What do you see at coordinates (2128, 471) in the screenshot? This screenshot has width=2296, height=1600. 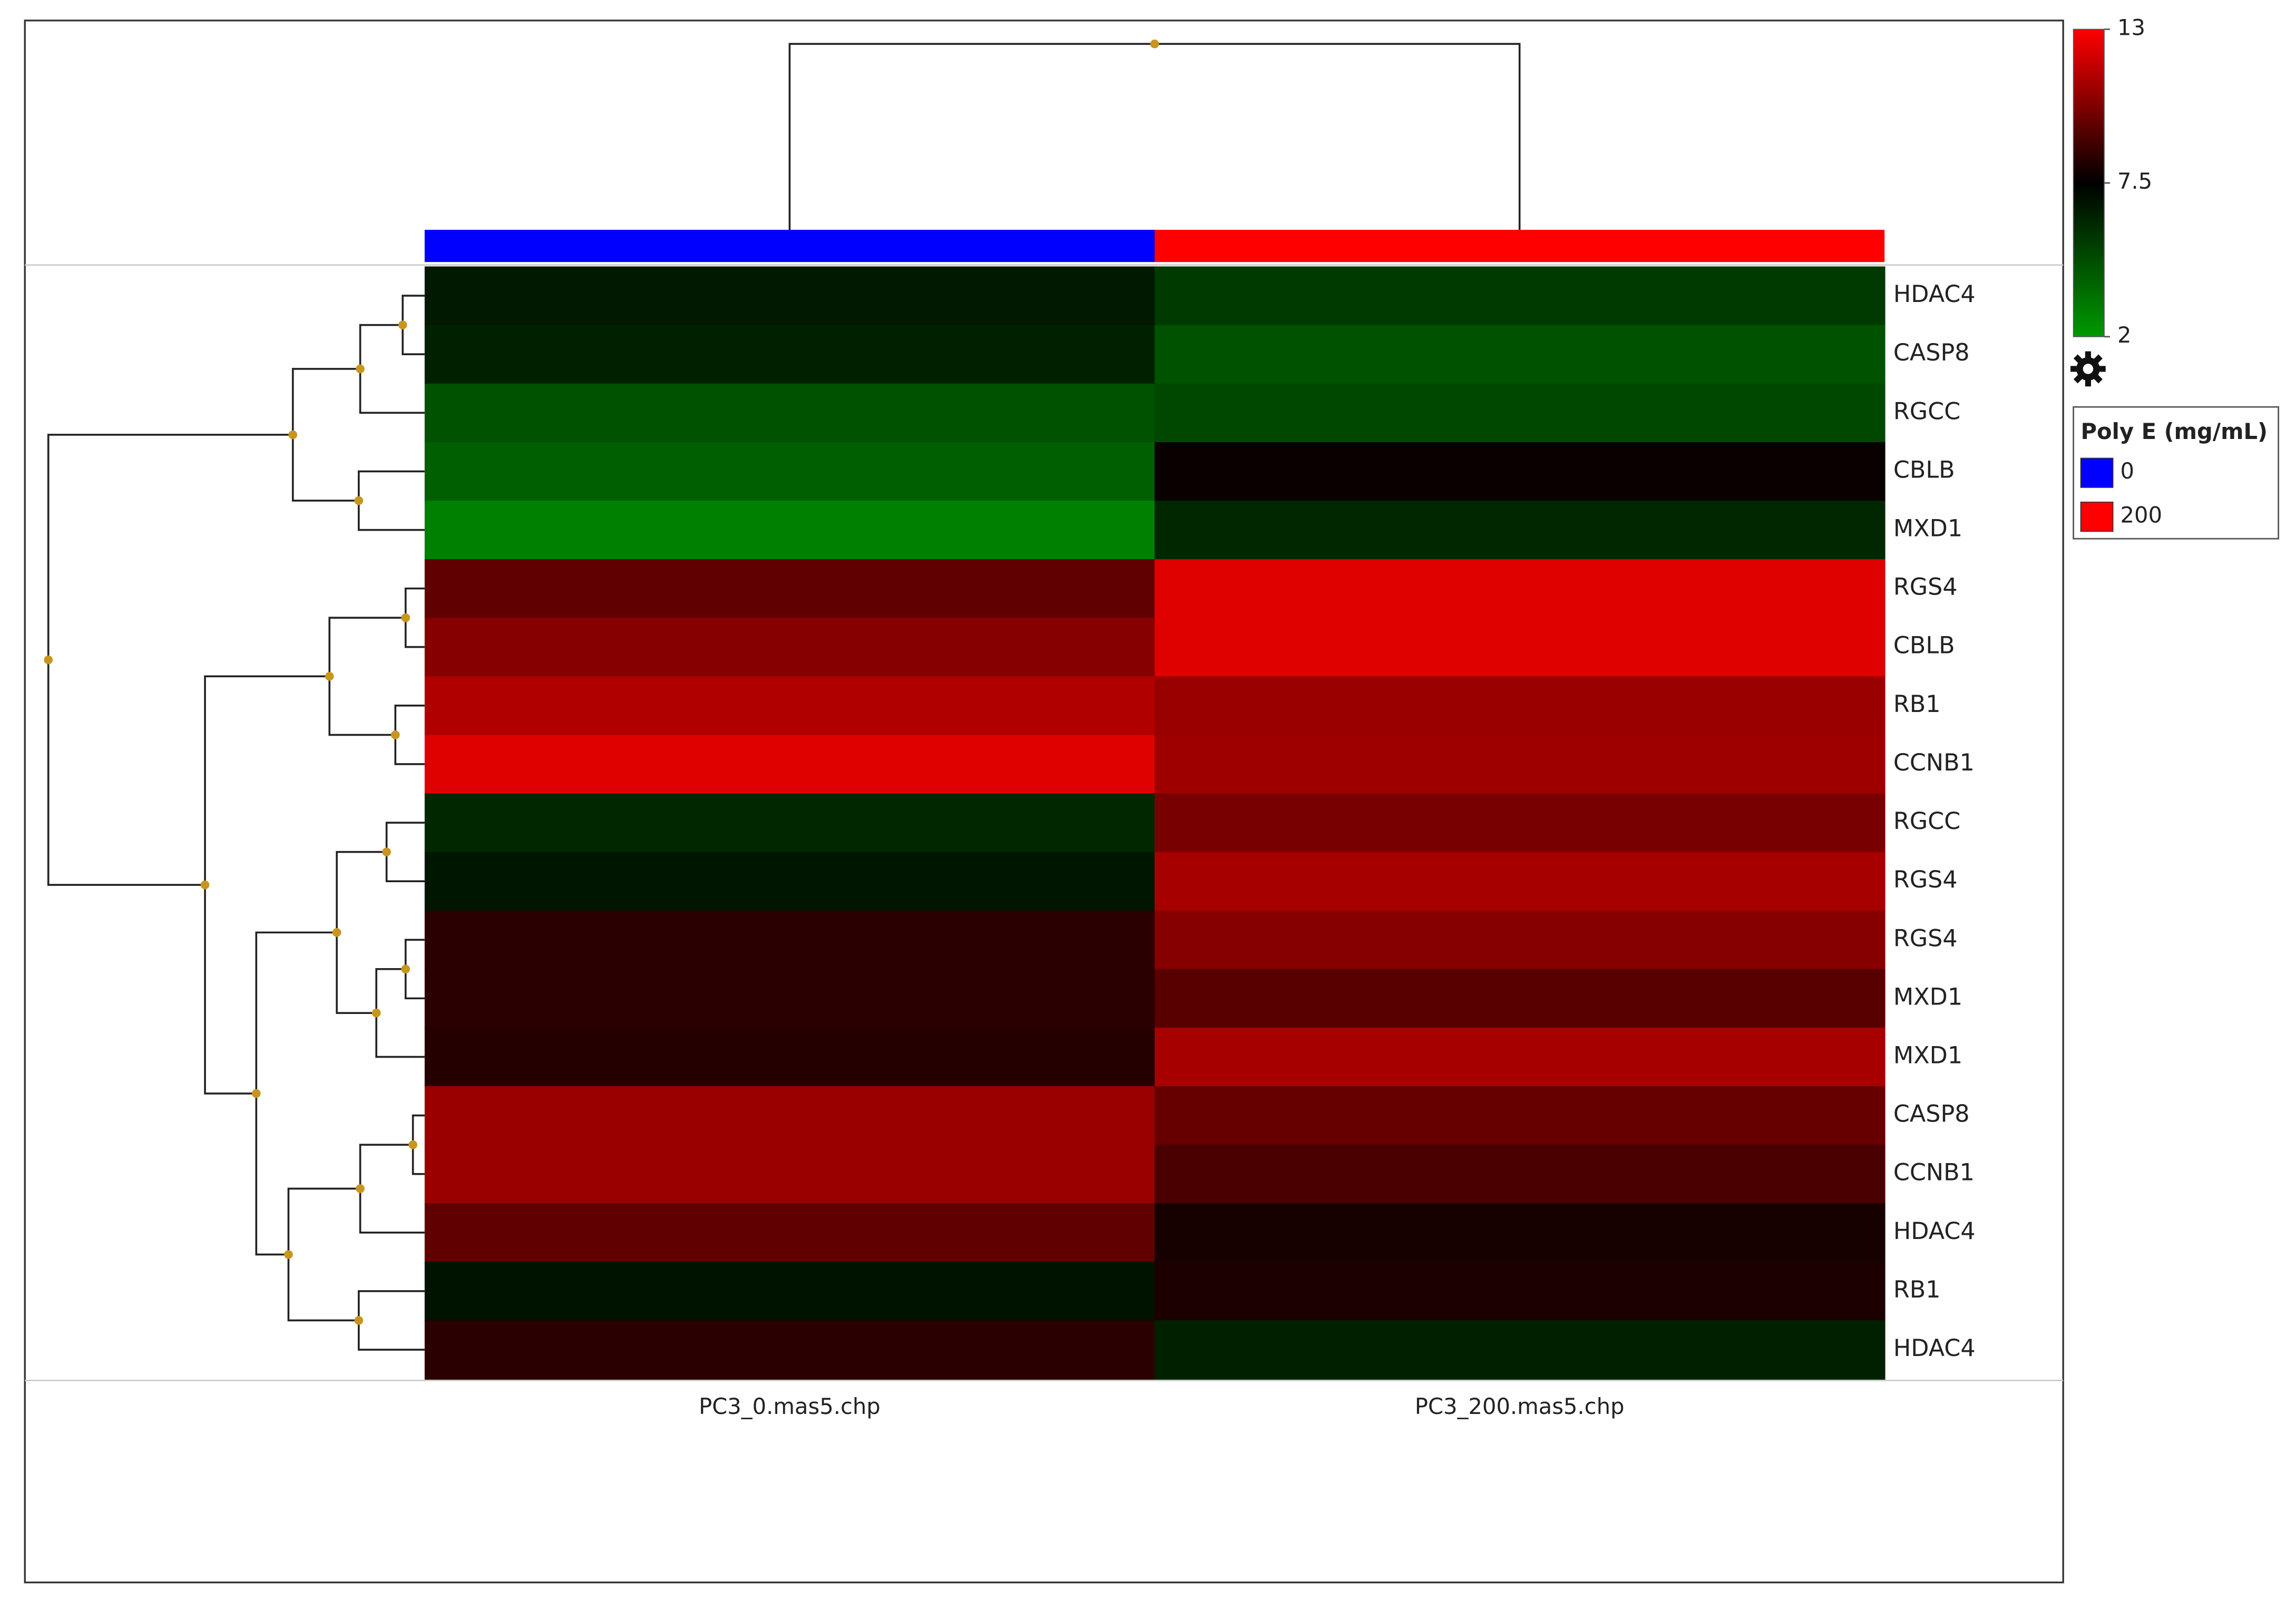 I see `legend-label: 0` at bounding box center [2128, 471].